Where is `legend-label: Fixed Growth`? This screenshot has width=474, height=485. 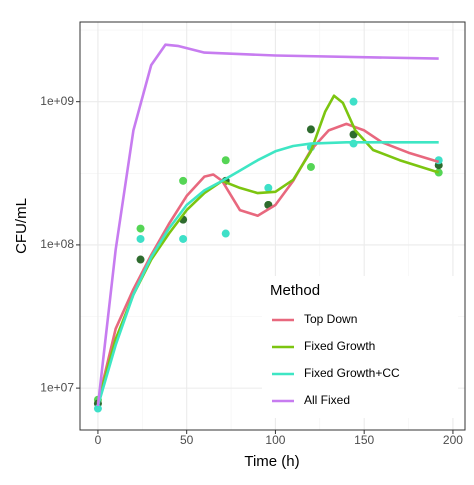 legend-label: Fixed Growth is located at coordinates (339, 346).